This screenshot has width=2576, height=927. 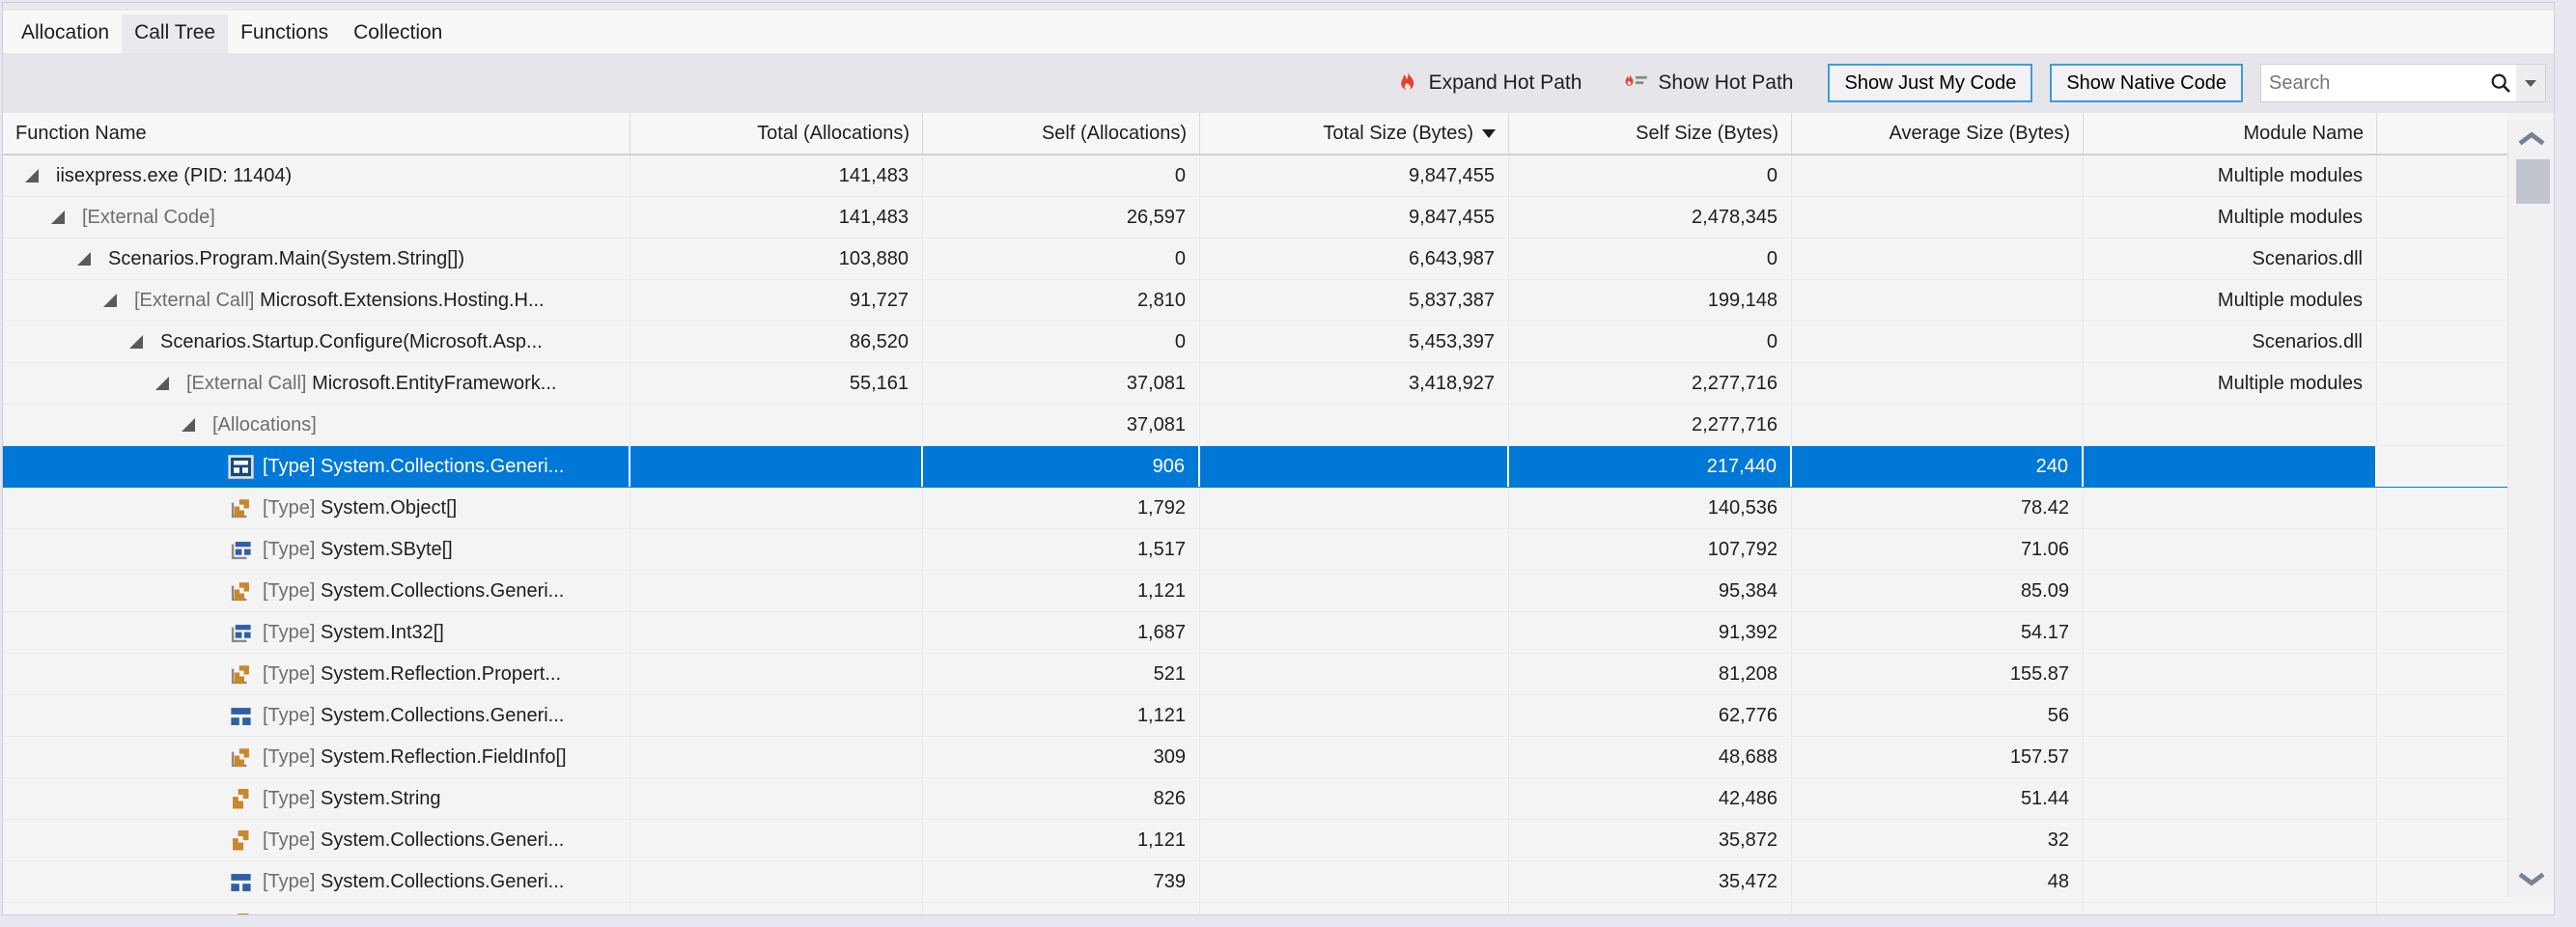 I want to click on show-hot-path-button: Show Hot Path, so click(x=1708, y=83).